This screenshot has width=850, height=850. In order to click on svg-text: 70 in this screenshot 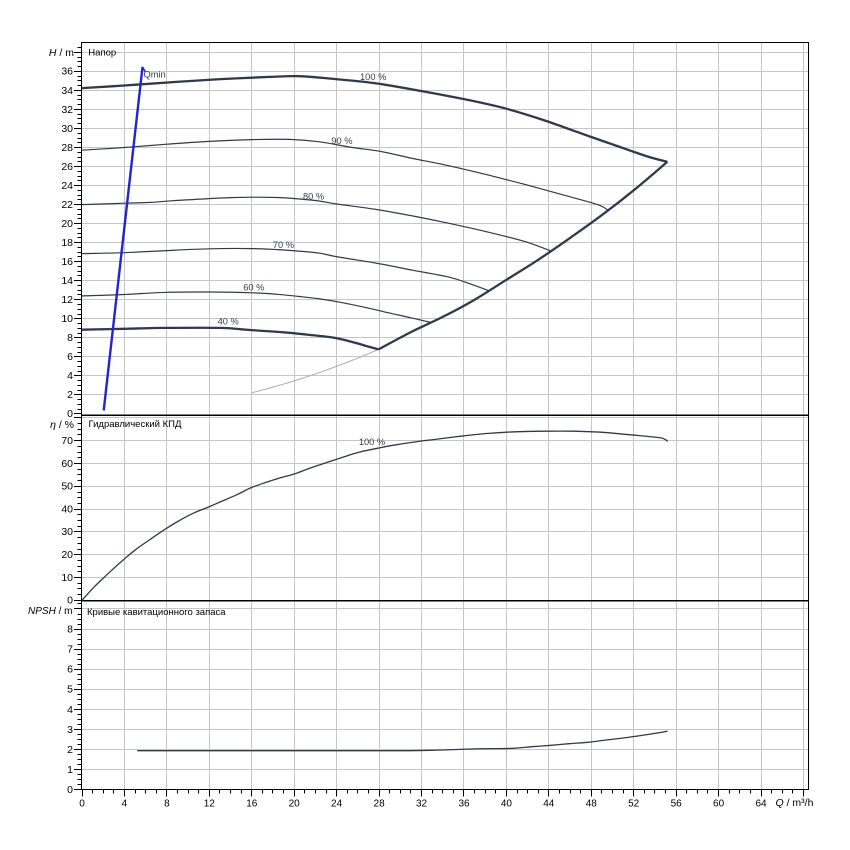, I will do `click(67, 441)`.